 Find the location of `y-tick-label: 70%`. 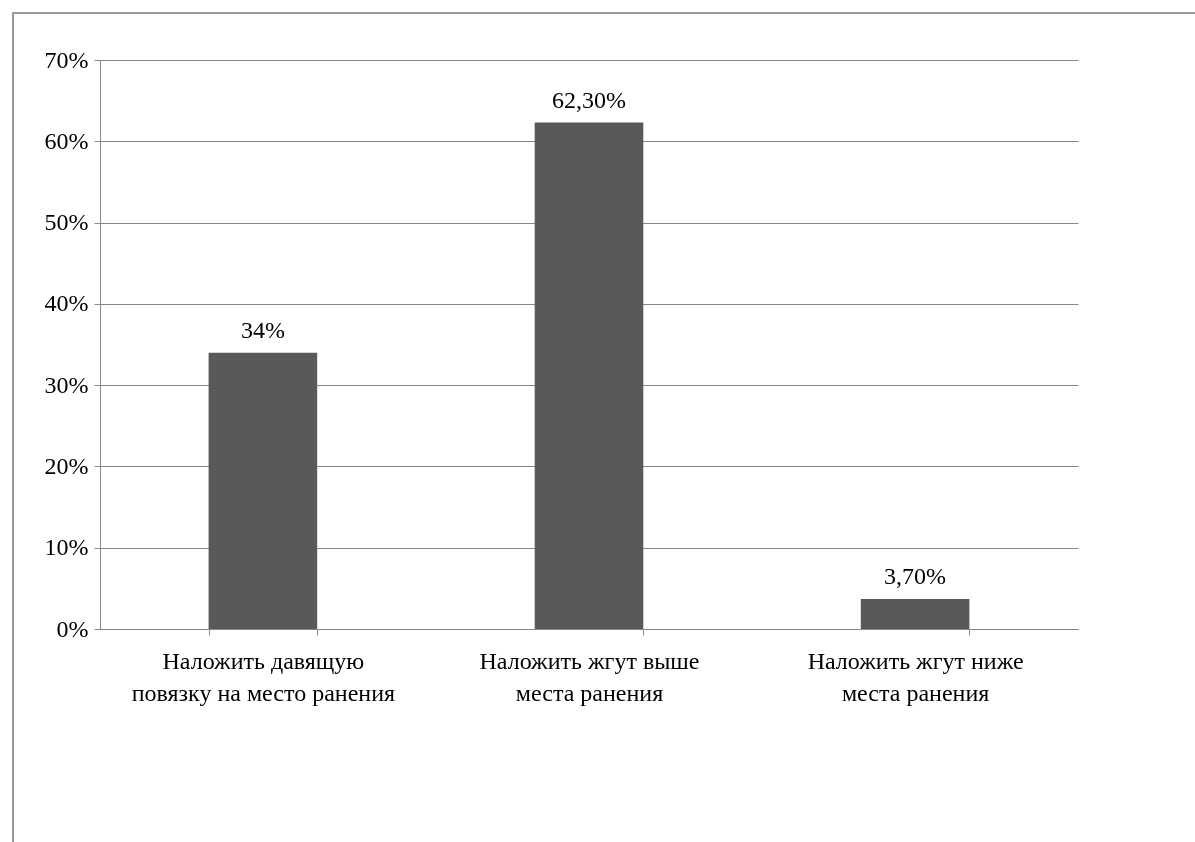

y-tick-label: 70% is located at coordinates (66, 59).